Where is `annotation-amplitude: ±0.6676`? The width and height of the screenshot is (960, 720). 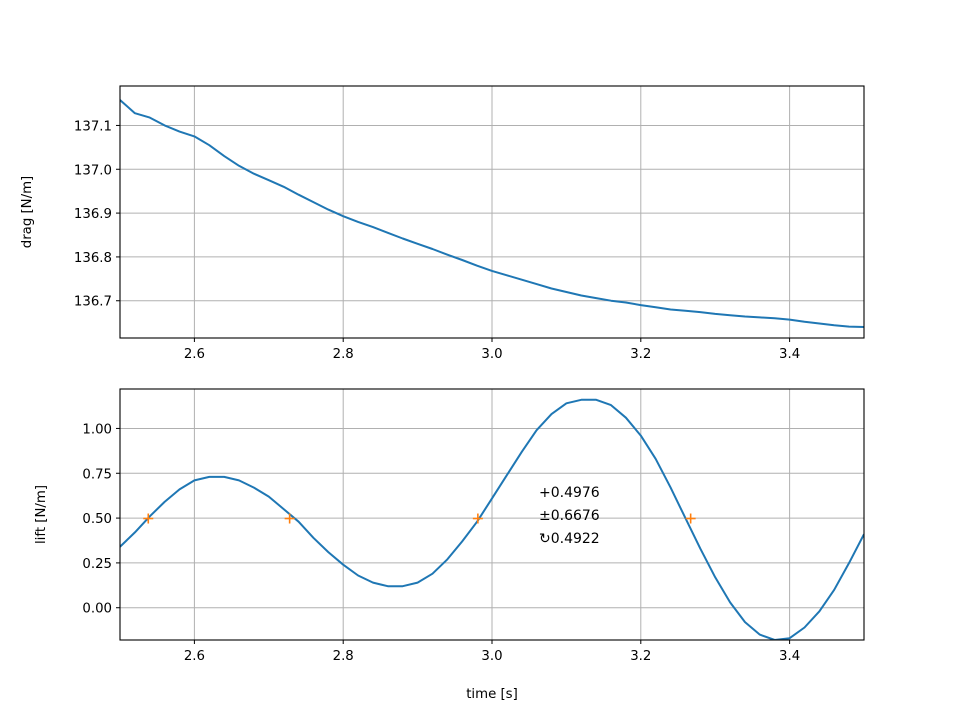
annotation-amplitude: ±0.6676 is located at coordinates (569, 516).